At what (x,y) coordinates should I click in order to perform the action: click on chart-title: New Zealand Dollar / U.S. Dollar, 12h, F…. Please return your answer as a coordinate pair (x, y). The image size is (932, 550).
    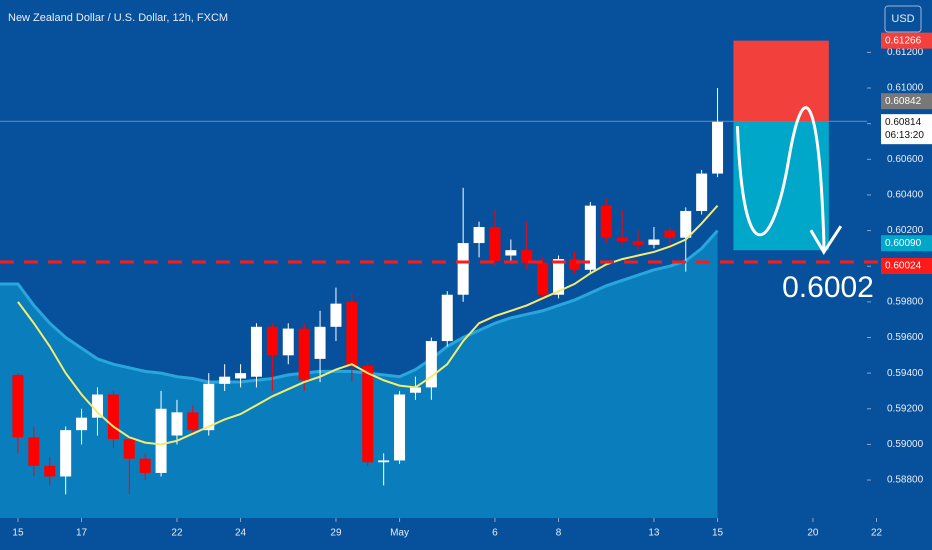
    Looking at the image, I should click on (118, 18).